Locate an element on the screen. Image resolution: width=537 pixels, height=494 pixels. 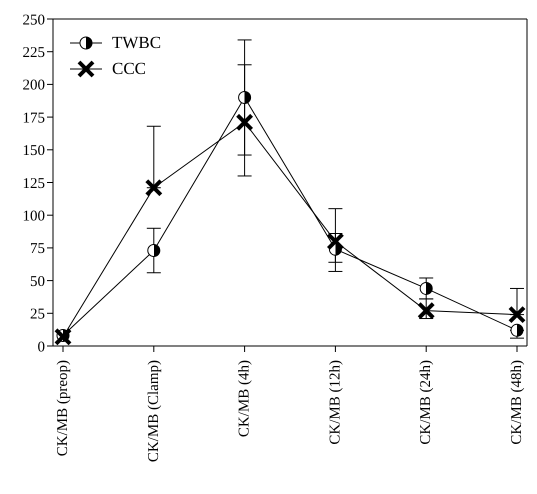
legend-label: TWBC is located at coordinates (137, 43).